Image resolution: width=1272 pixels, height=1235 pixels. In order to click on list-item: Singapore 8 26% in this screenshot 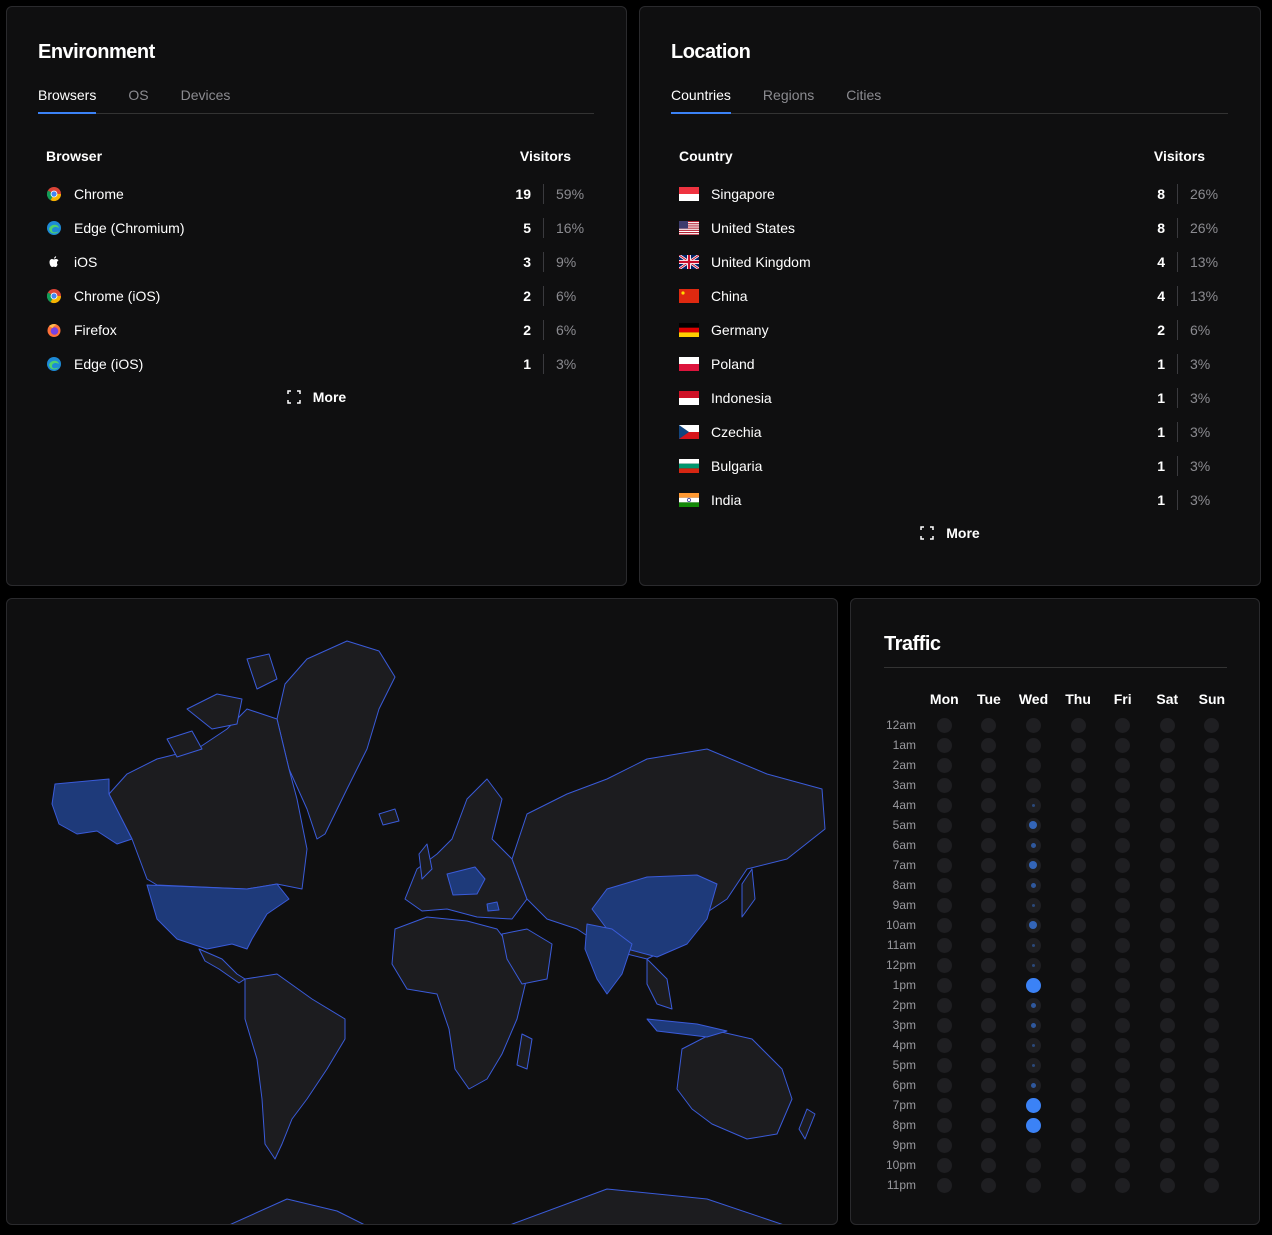, I will do `click(950, 194)`.